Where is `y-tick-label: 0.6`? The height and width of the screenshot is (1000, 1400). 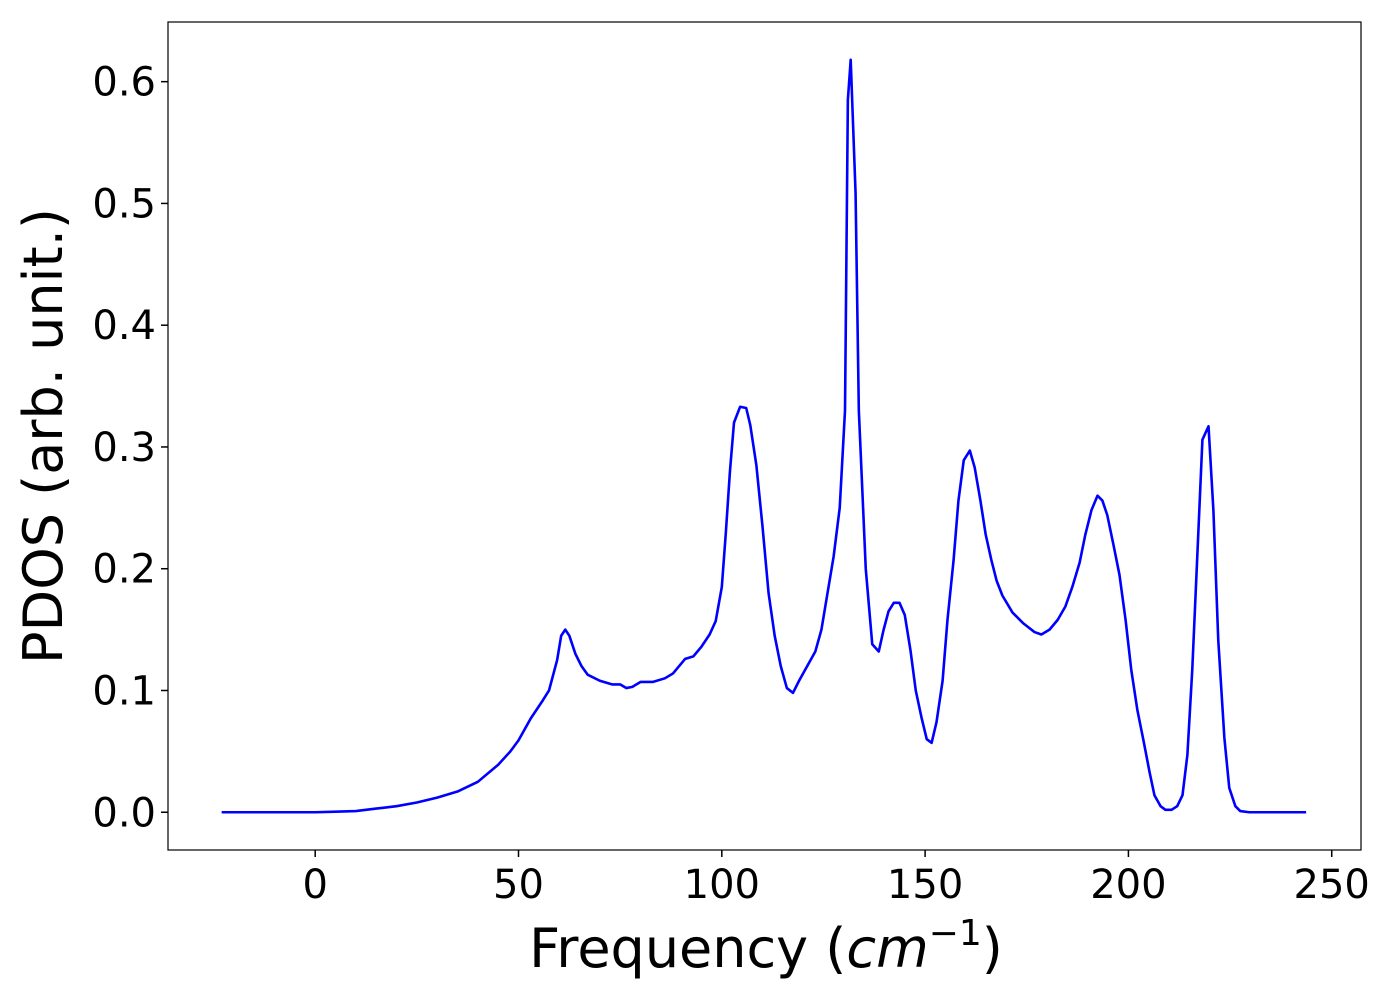
y-tick-label: 0.6 is located at coordinates (124, 83).